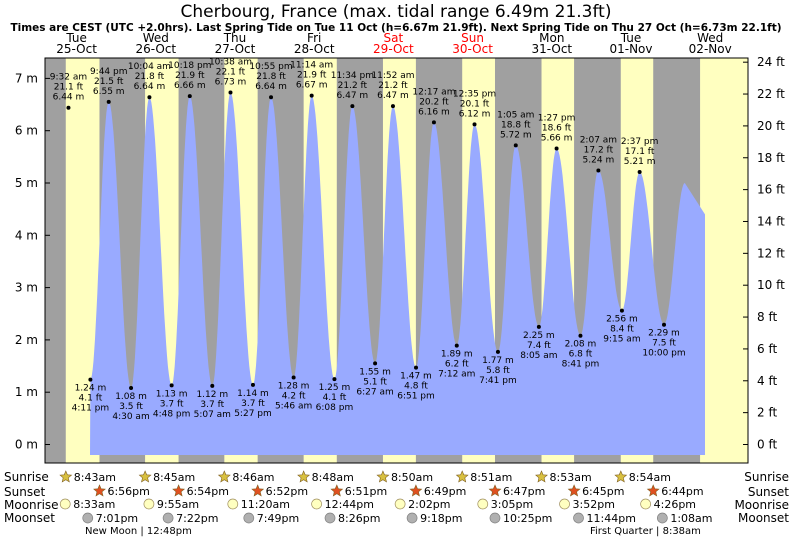 This screenshot has width=793, height=539. I want to click on low-tide-label: 1.13 m, so click(172, 394).